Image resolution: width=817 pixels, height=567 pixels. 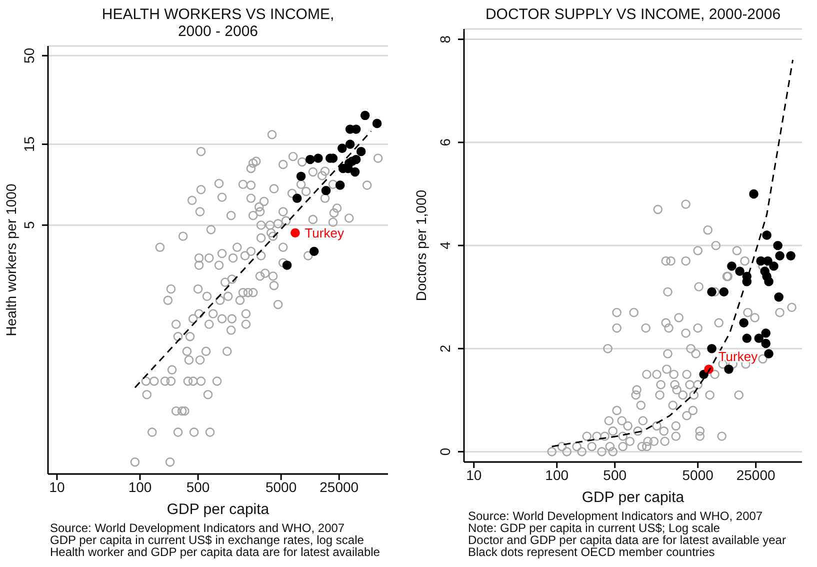 I want to click on y-tick-label: 15, so click(x=29, y=144).